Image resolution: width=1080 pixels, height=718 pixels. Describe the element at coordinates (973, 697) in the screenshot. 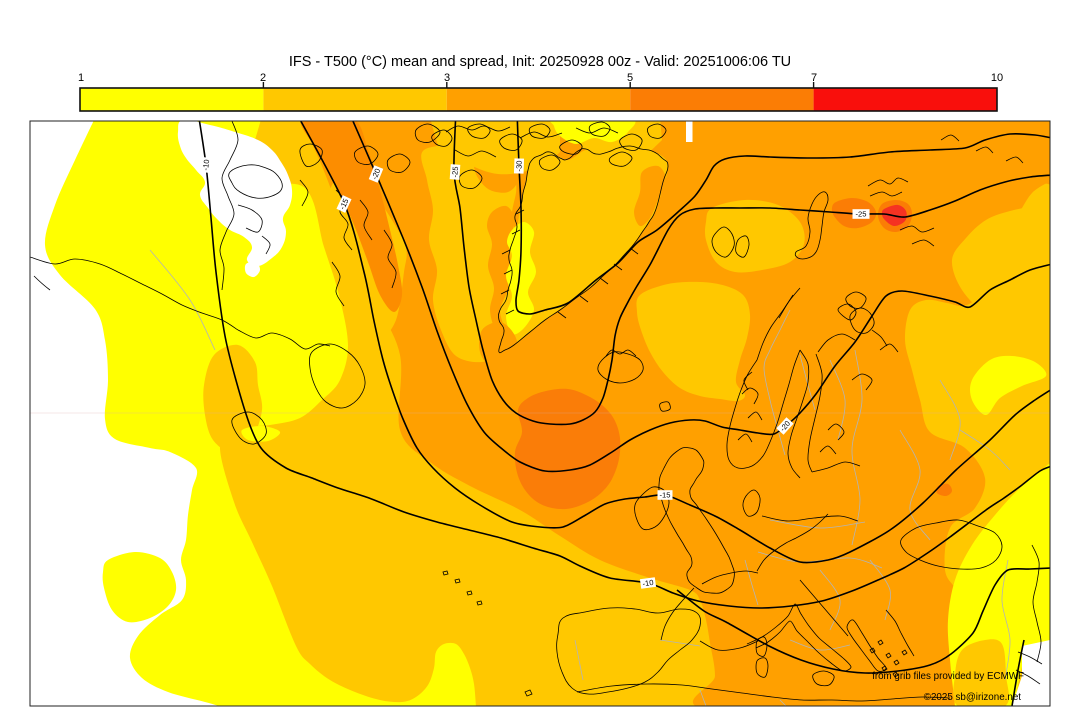

I see `svg-text: ©2025 sb@irizone.net` at that location.